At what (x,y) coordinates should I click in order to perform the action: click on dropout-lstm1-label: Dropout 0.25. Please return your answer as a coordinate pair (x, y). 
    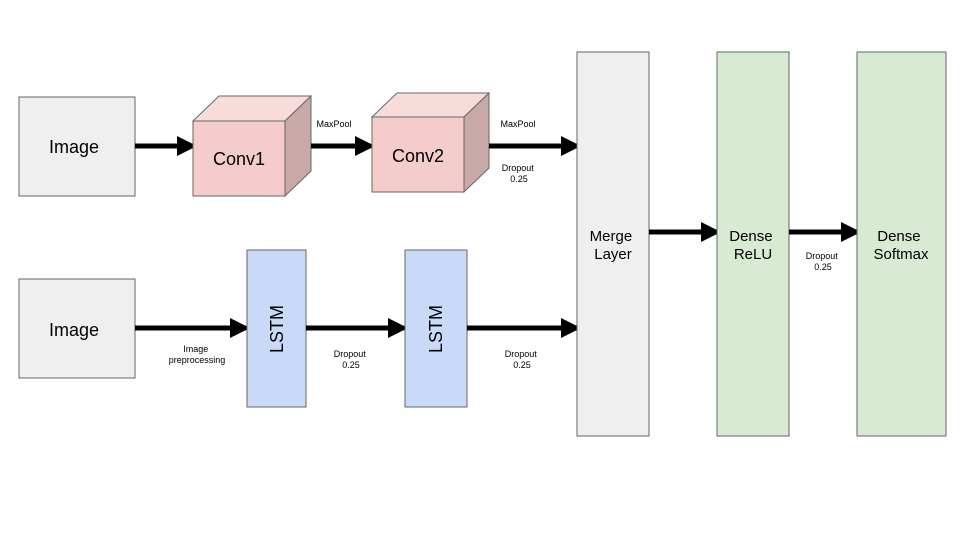
    Looking at the image, I should click on (351, 359).